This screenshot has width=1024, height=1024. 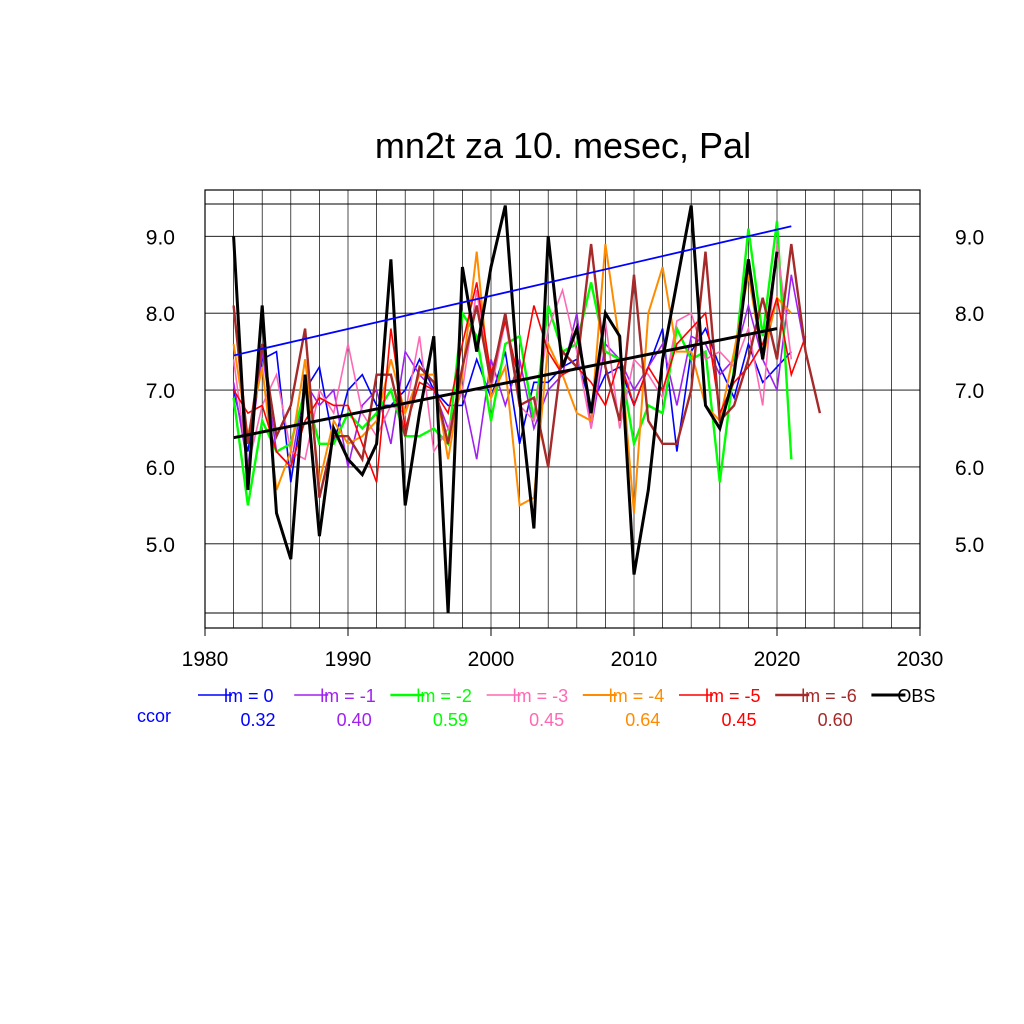 I want to click on legend-entry-label: lm = -3, so click(x=541, y=696).